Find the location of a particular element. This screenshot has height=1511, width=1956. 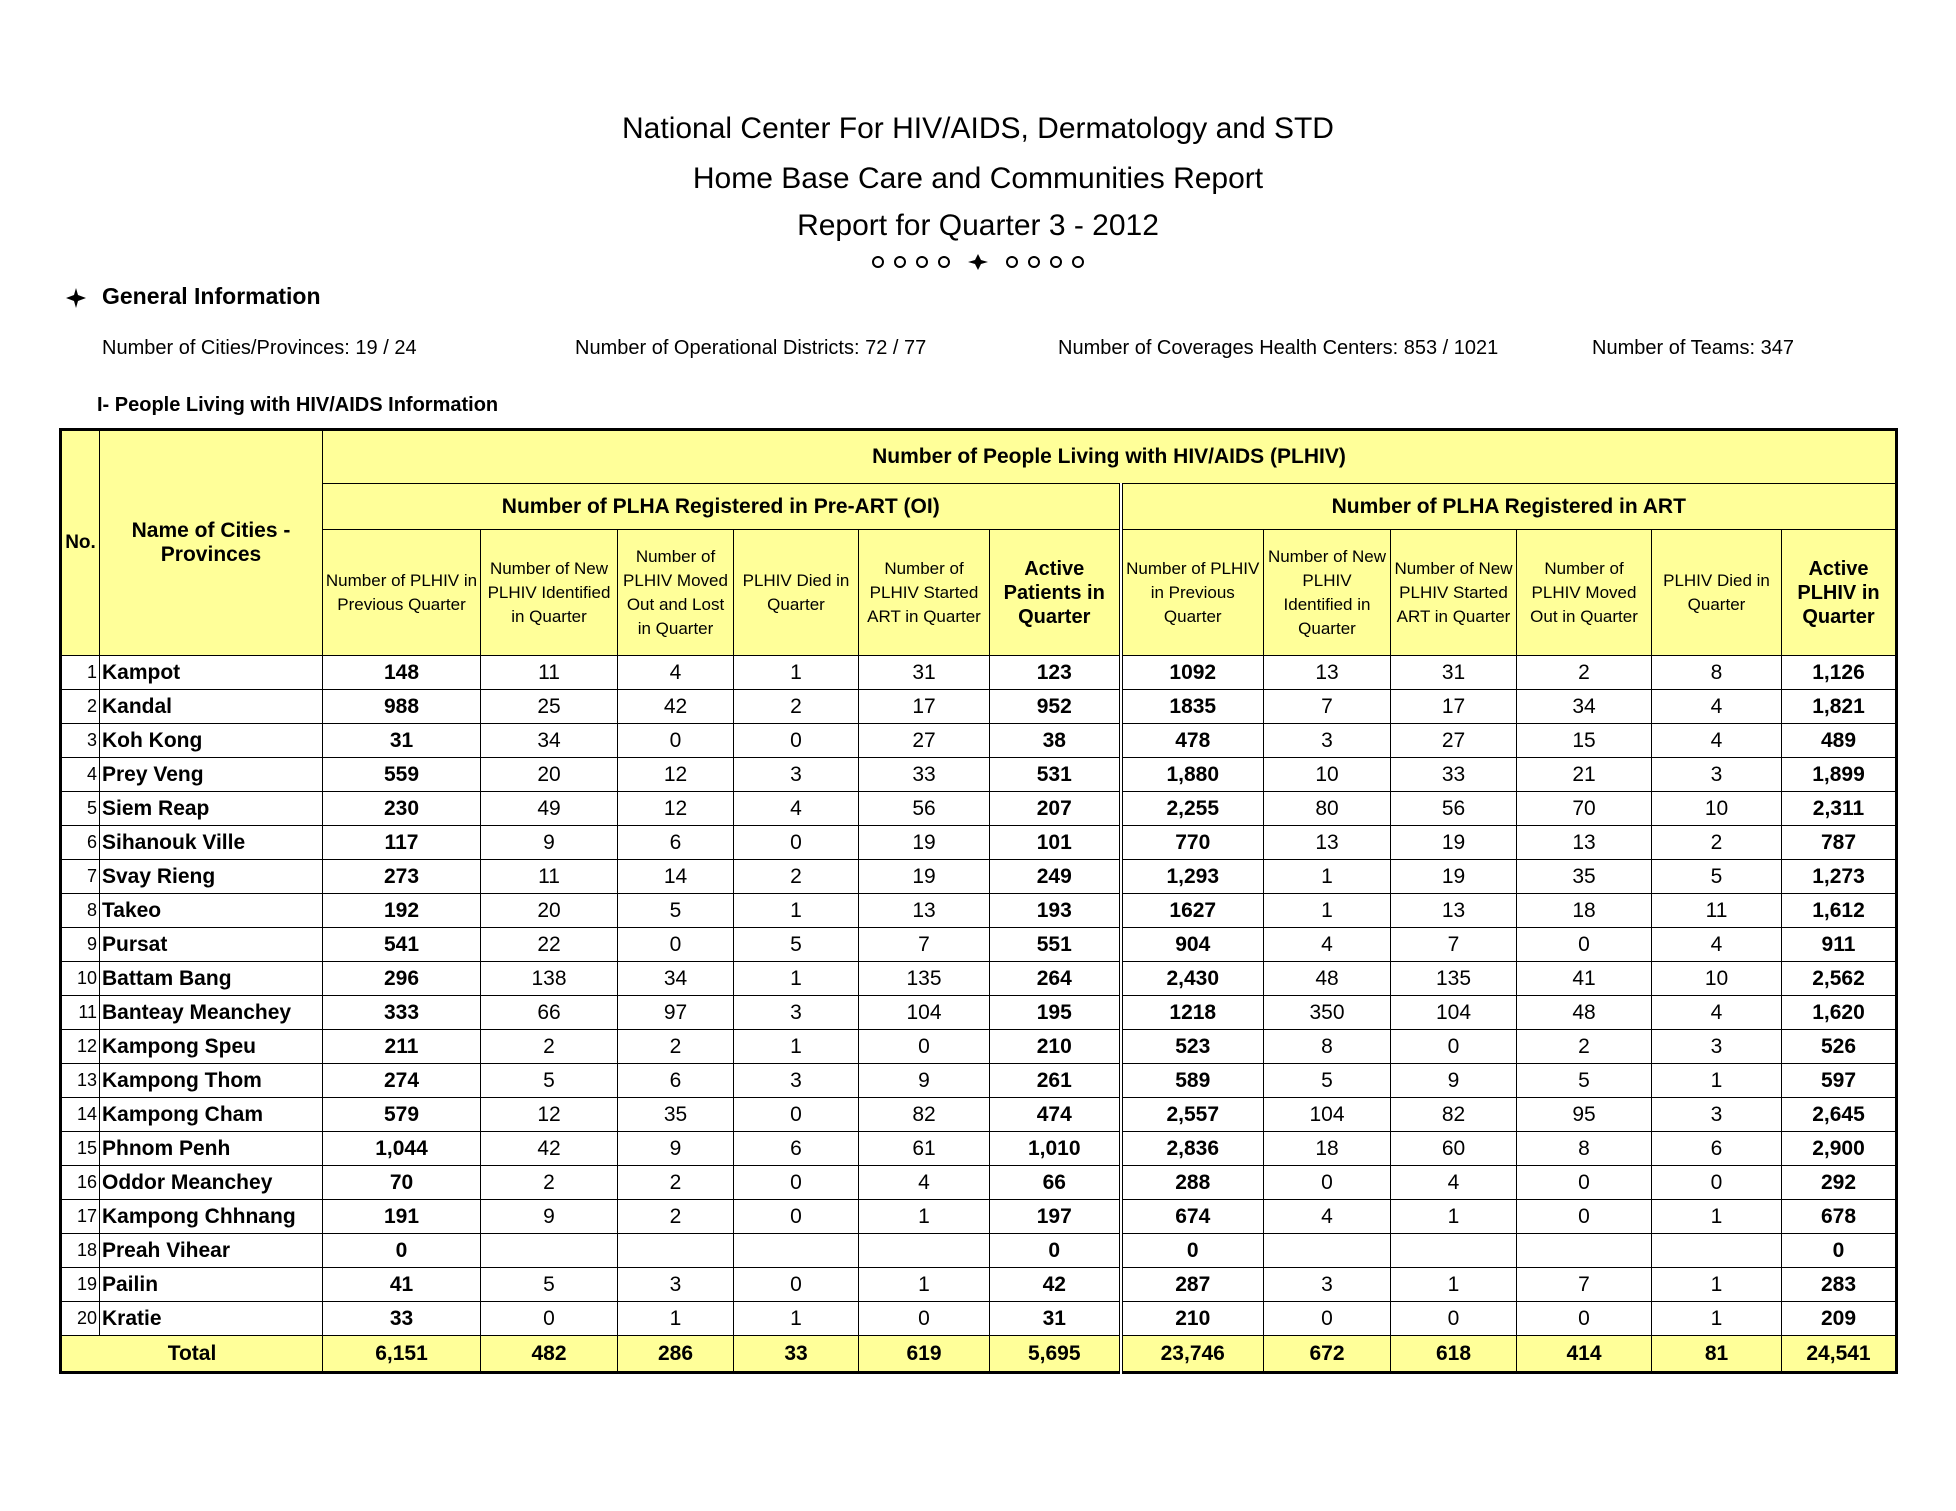

cell-value: 8 is located at coordinates (1716, 672).